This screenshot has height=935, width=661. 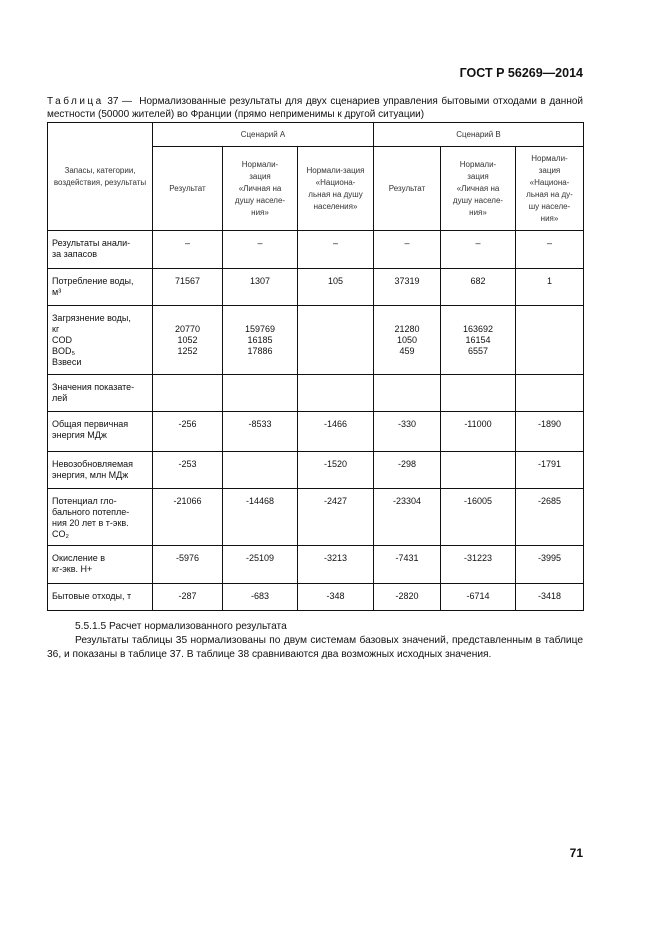 I want to click on table-cell: -25109, so click(x=260, y=564).